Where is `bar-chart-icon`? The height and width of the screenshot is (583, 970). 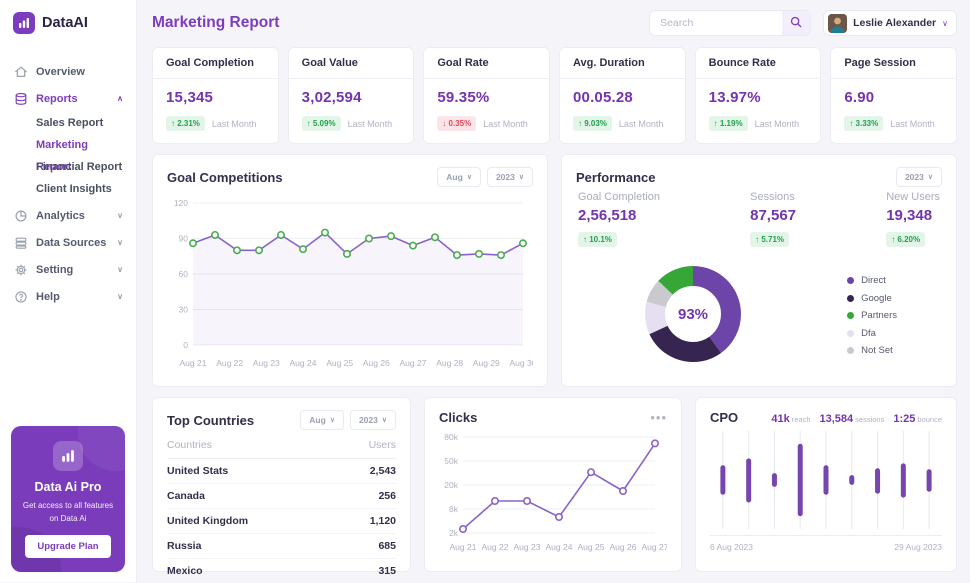
bar-chart-icon is located at coordinates (68, 456).